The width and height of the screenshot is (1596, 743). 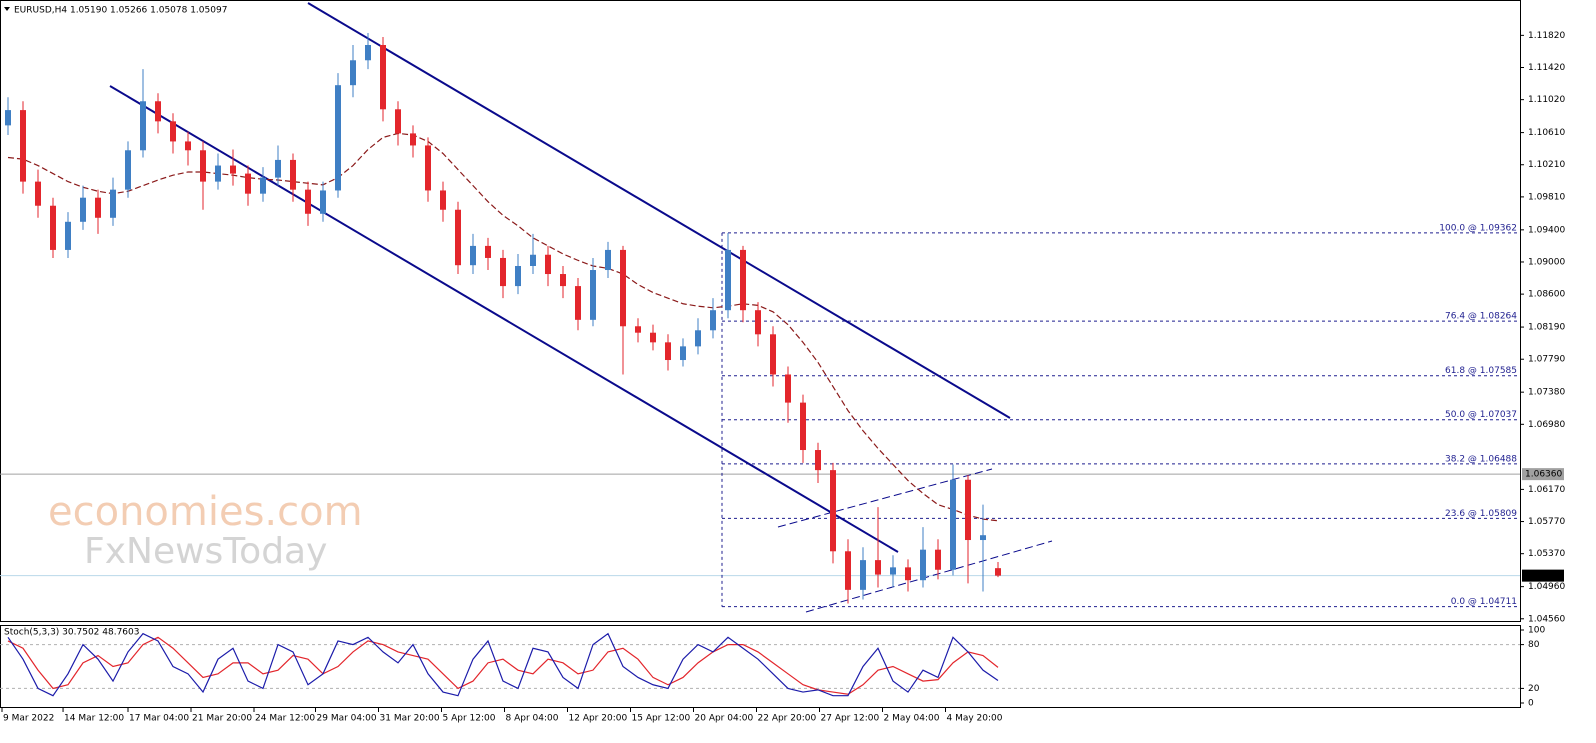 I want to click on y-tick-label: 1.07380, so click(x=1546, y=393).